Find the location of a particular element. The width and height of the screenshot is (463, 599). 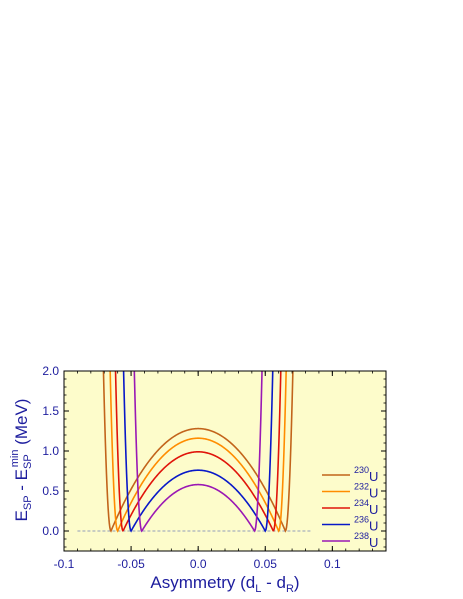

y-axis-title: ESP - ESPmin (MeV) is located at coordinates (21, 460).